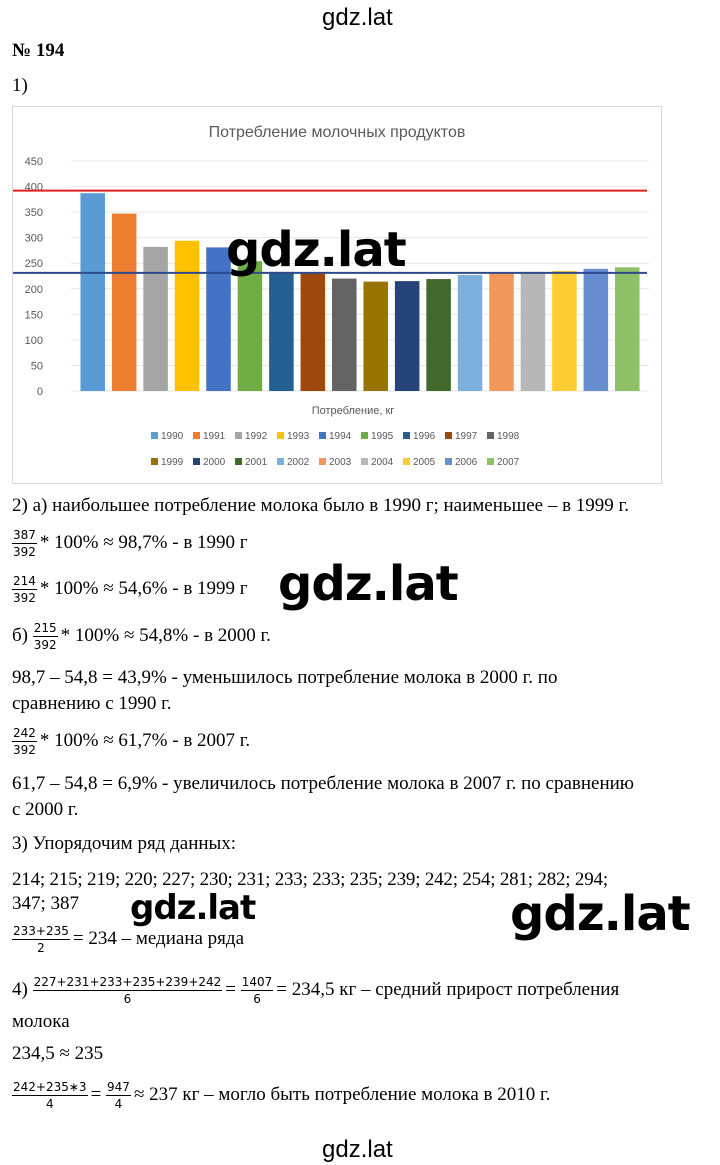 The width and height of the screenshot is (720, 1165). Describe the element at coordinates (330, 231) in the screenshot. I see `chart-reference-lines` at that location.